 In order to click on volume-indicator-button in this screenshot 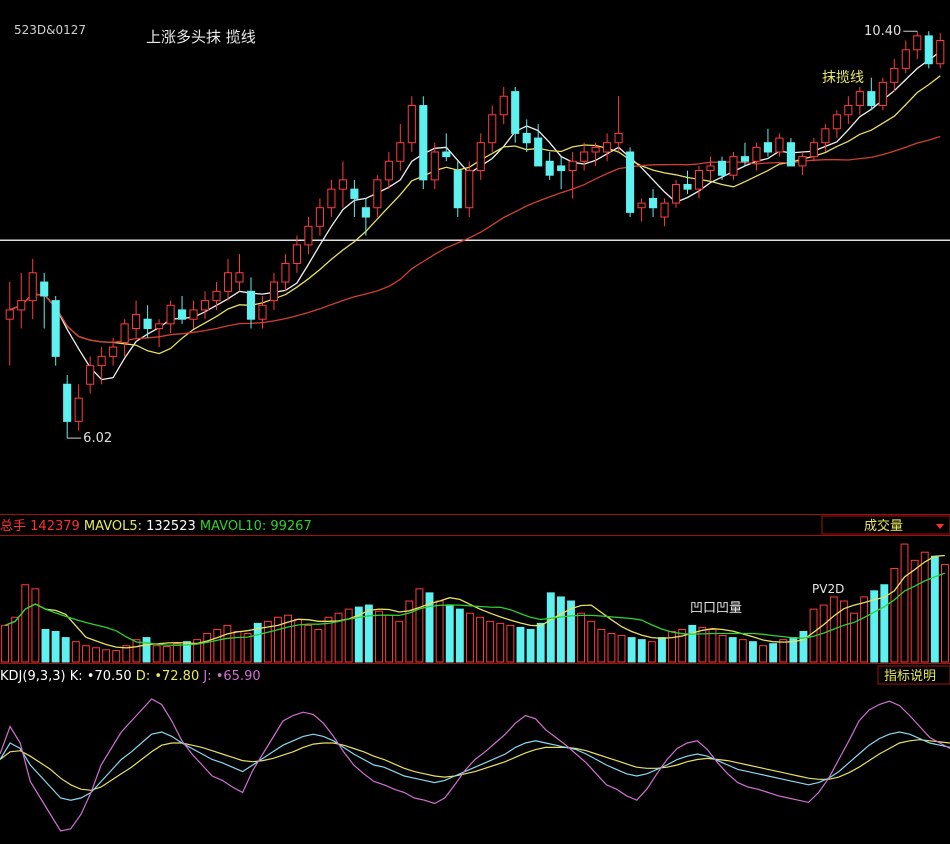, I will do `click(885, 525)`.